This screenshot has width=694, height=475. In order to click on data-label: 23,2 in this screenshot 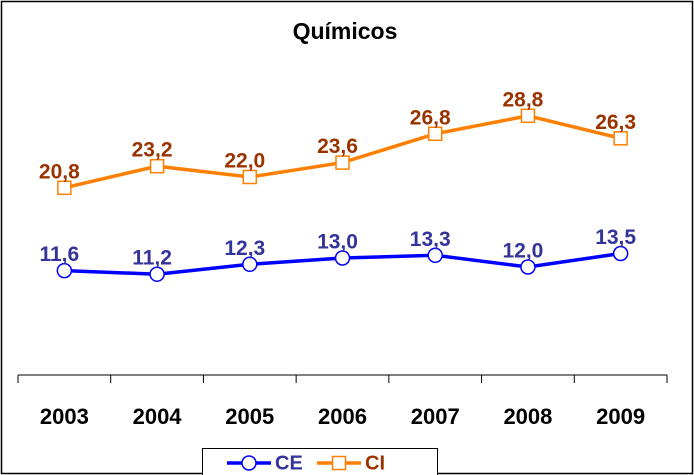, I will do `click(152, 150)`.